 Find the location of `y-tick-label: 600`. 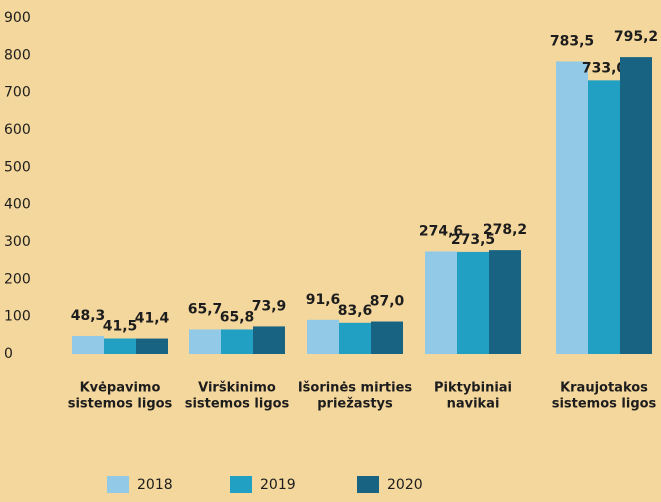

y-tick-label: 600 is located at coordinates (17, 130).